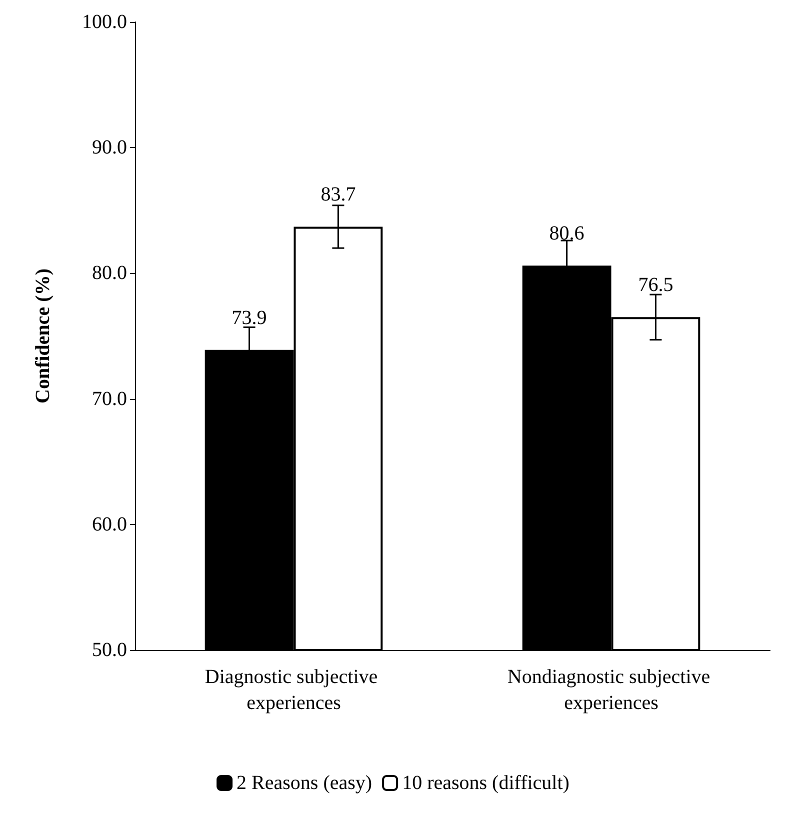 The width and height of the screenshot is (786, 818). What do you see at coordinates (109, 273) in the screenshot?
I see `y-tick-label: 80.0` at bounding box center [109, 273].